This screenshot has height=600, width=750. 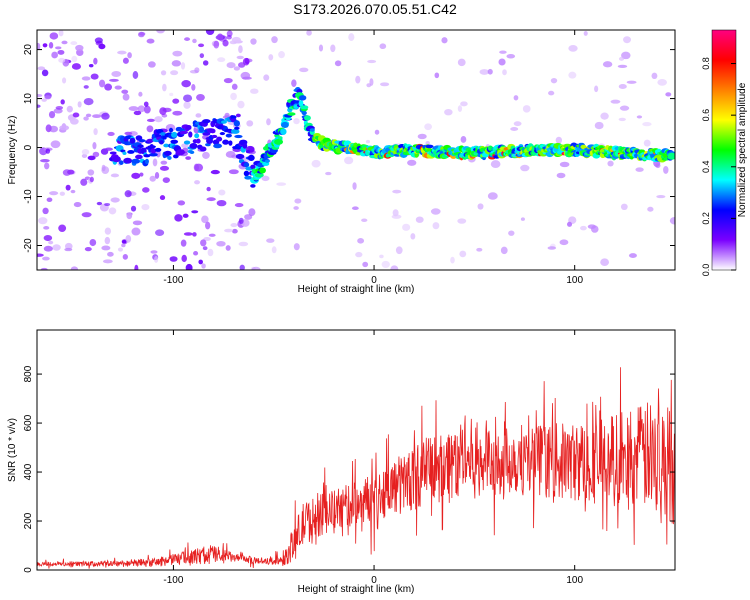 I want to click on colorbar-tick-label: 0.4, so click(x=706, y=167).